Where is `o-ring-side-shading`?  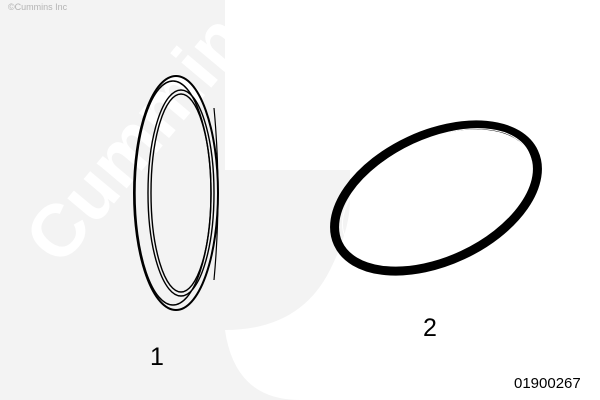
o-ring-side-shading is located at coordinates (216, 194).